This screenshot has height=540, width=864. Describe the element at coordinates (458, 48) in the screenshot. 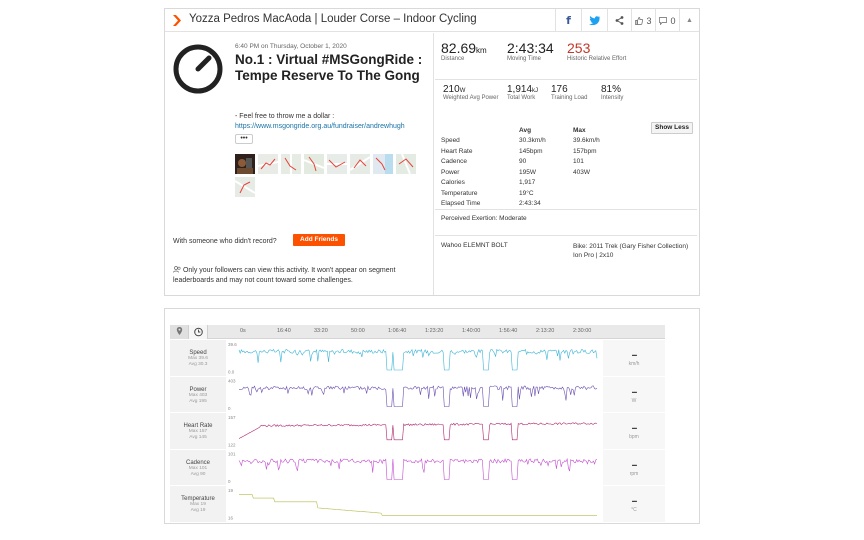

I see `distance-value: 82.69` at that location.